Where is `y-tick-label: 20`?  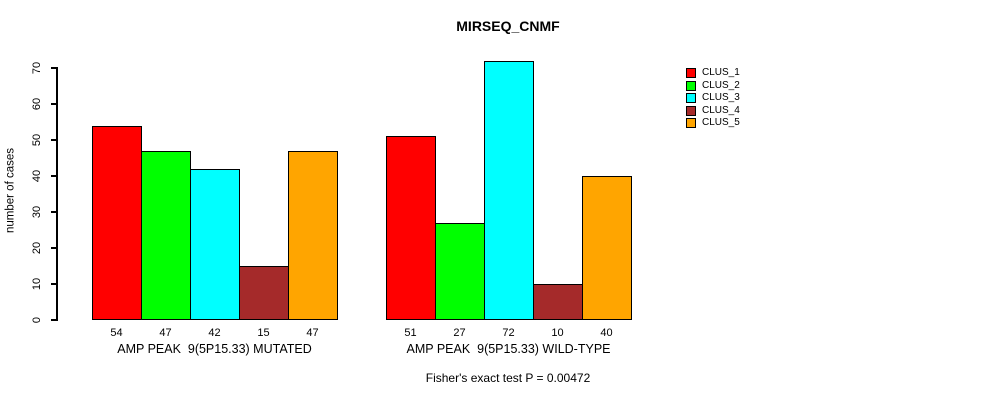
y-tick-label: 20 is located at coordinates (37, 248).